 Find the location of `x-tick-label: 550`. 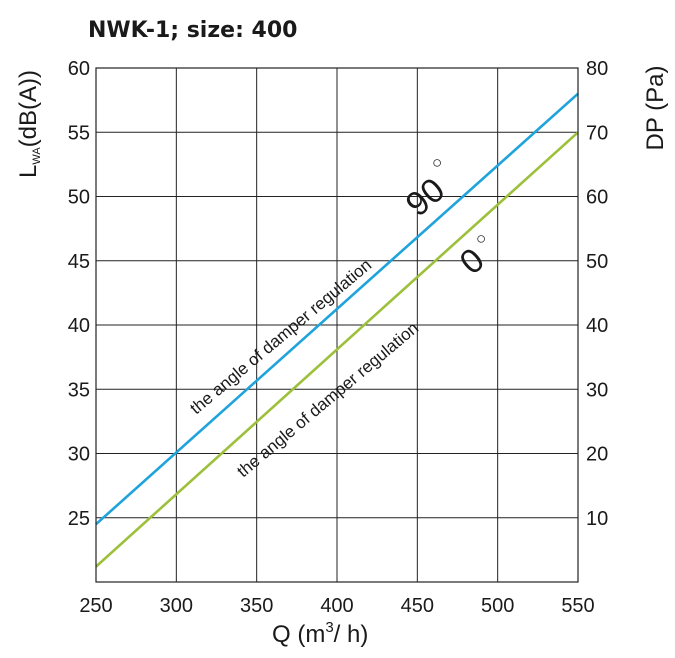

x-tick-label: 550 is located at coordinates (577, 606).